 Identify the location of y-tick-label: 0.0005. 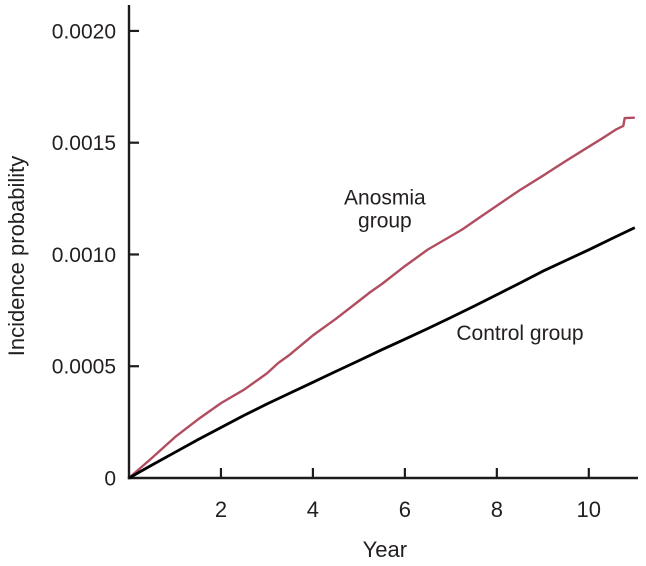
(84, 367).